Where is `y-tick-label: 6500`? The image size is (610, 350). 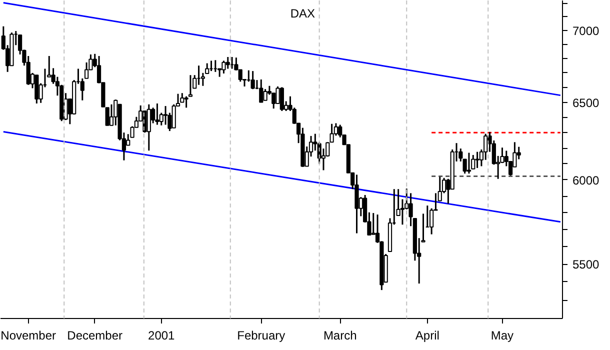 y-tick-label: 6500 is located at coordinates (586, 103).